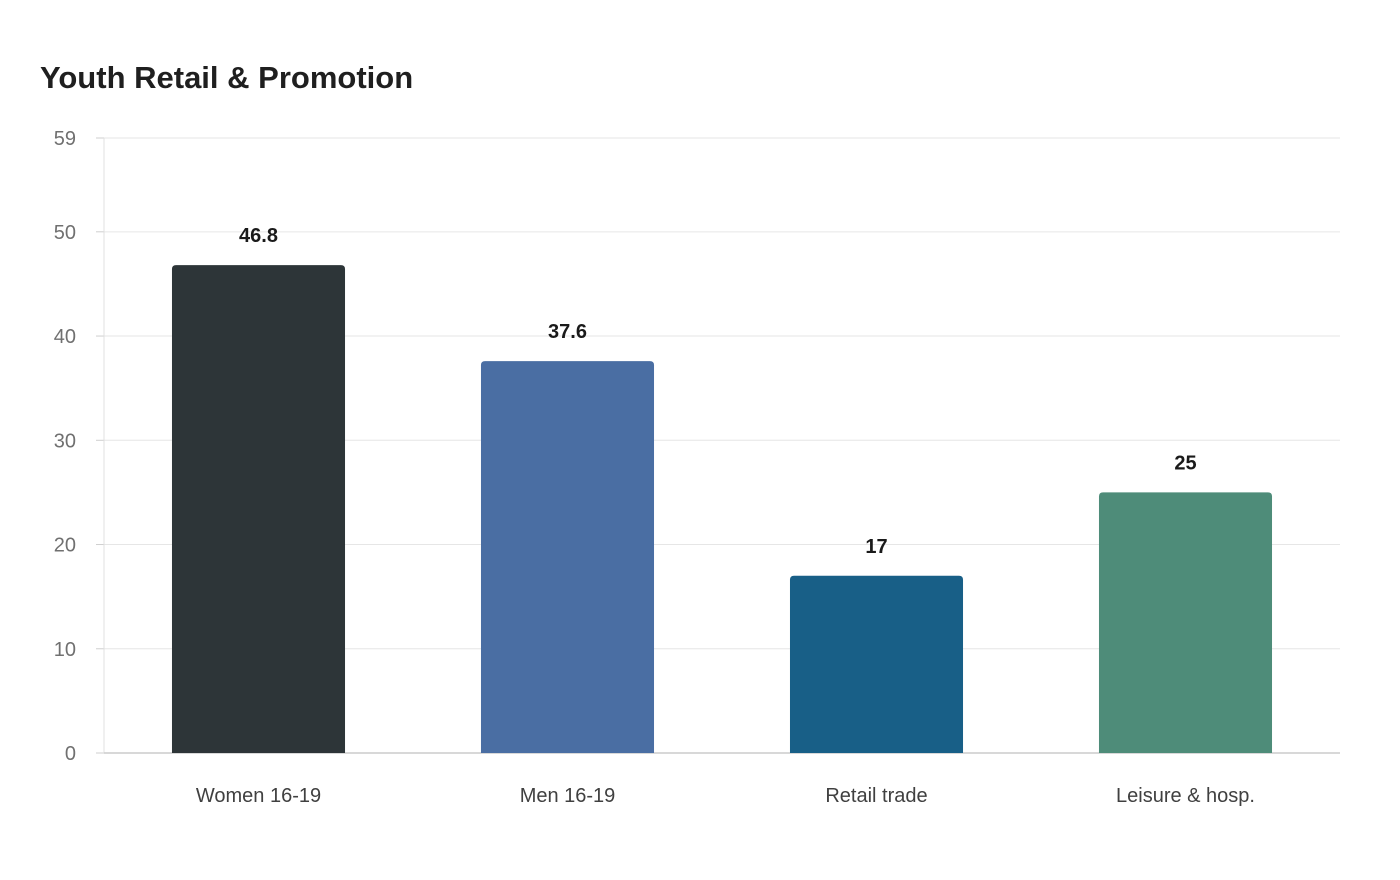 Image resolution: width=1400 pixels, height=880 pixels. Describe the element at coordinates (65, 233) in the screenshot. I see `y-tick-label: 50` at that location.